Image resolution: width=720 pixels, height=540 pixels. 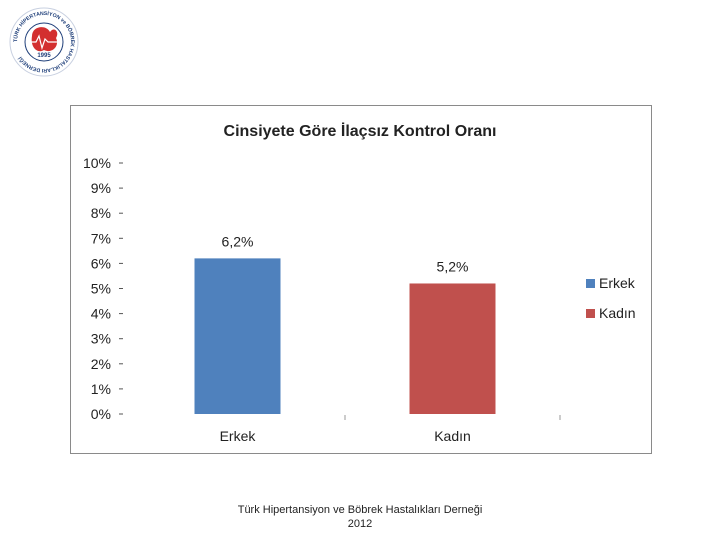 I want to click on y-tick-label: 2%, so click(x=101, y=364).